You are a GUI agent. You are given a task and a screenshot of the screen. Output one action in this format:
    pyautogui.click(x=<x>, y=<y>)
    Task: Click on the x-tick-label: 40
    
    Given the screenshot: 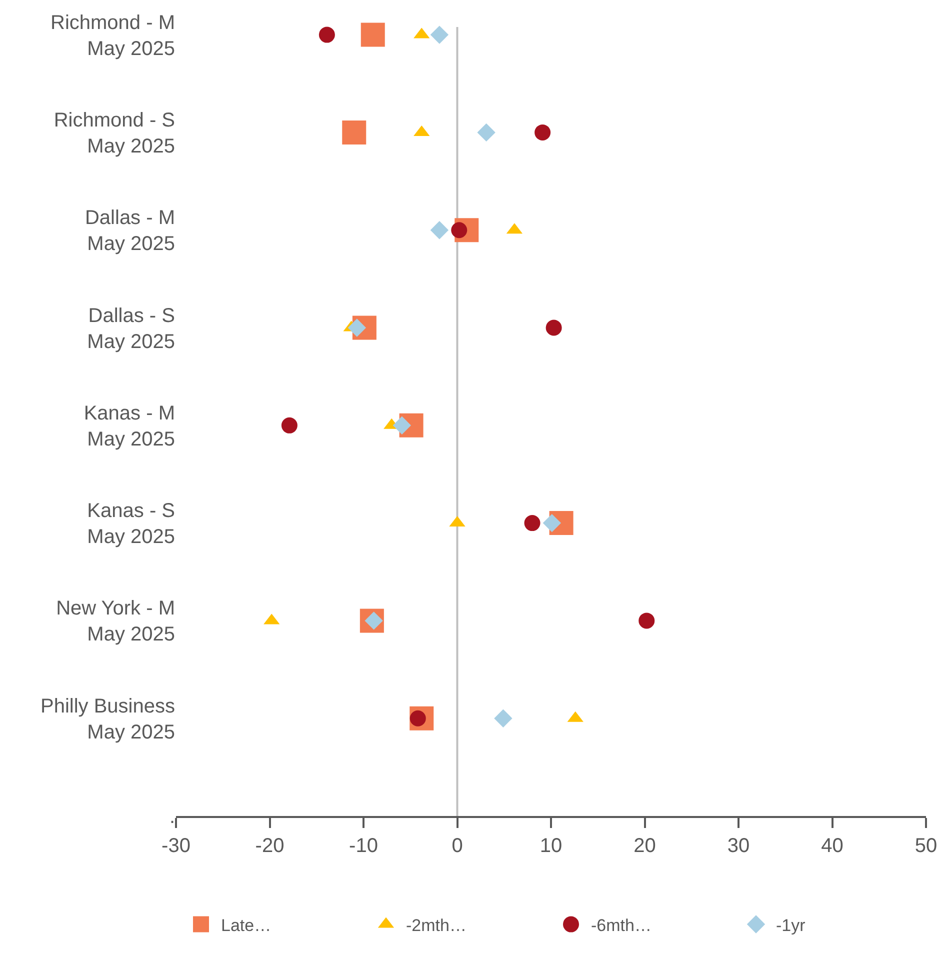 What is the action you would take?
    pyautogui.click(x=832, y=846)
    